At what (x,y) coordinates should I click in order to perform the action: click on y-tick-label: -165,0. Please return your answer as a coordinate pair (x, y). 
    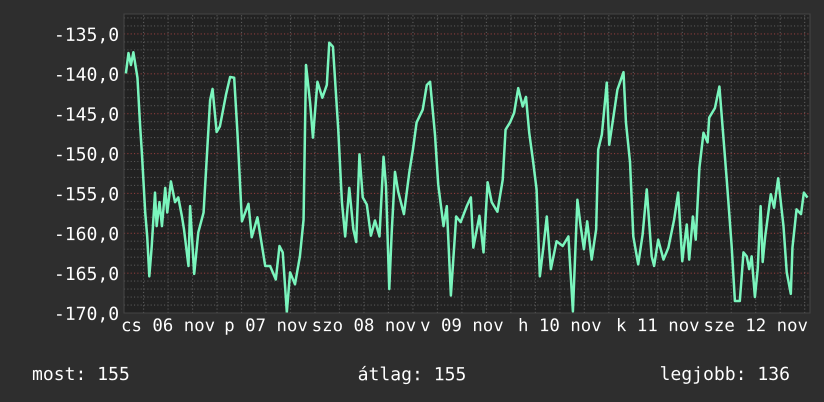
    Looking at the image, I should click on (87, 274).